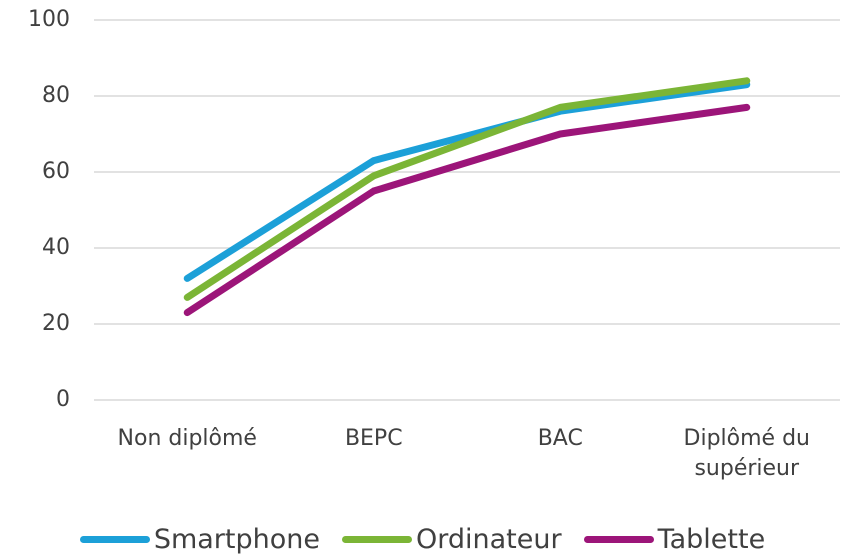  I want to click on legend-item: Tablette, so click(674, 539).